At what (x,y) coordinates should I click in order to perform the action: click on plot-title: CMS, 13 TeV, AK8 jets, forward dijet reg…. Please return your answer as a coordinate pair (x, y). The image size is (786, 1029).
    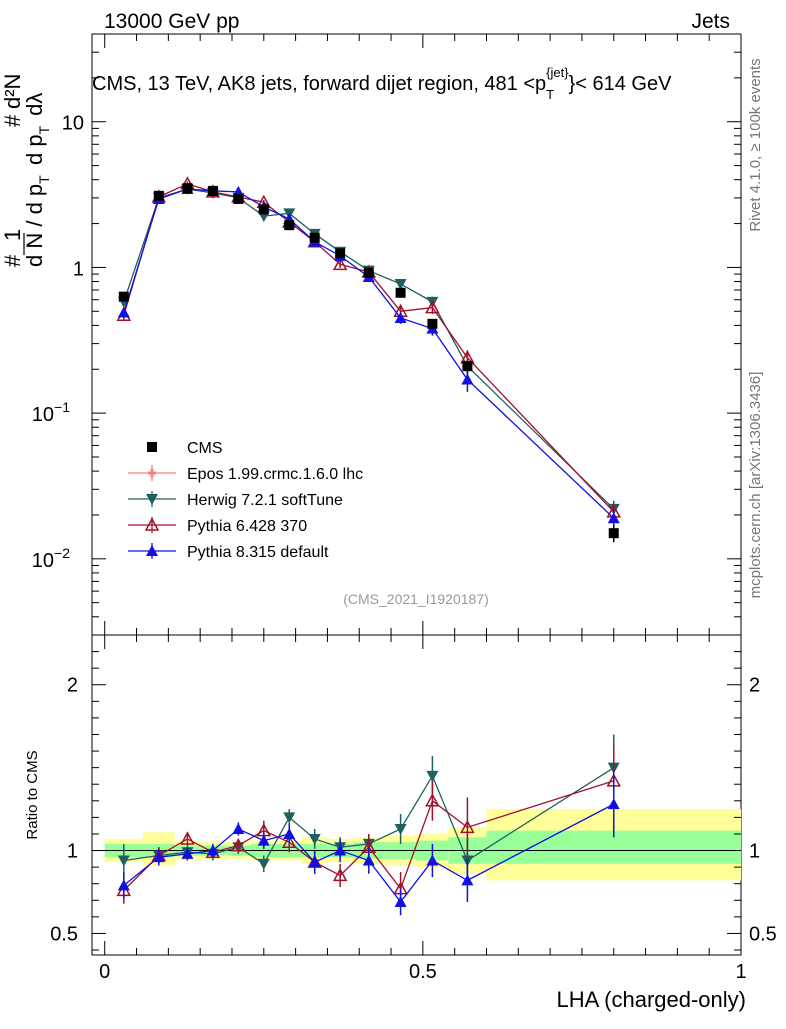
    Looking at the image, I should click on (382, 83).